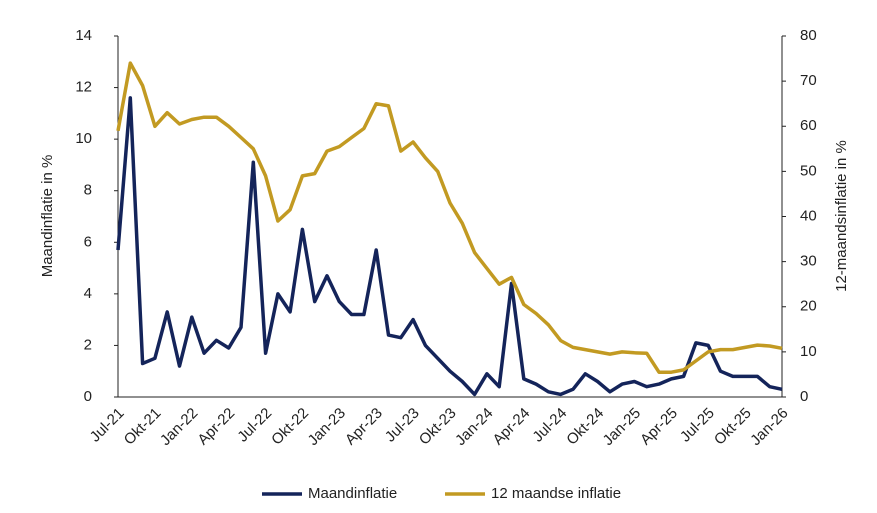 Image resolution: width=877 pixels, height=513 pixels. Describe the element at coordinates (88, 241) in the screenshot. I see `y-tick-label: 6` at that location.